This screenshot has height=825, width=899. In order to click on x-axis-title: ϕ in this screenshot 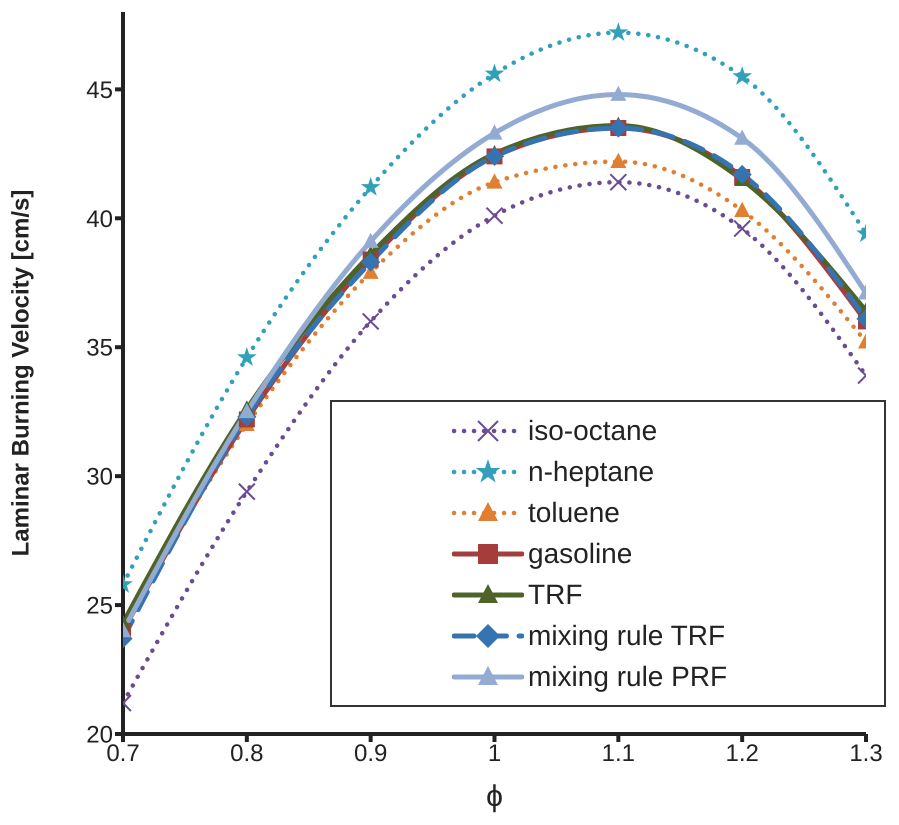, I will do `click(494, 796)`.